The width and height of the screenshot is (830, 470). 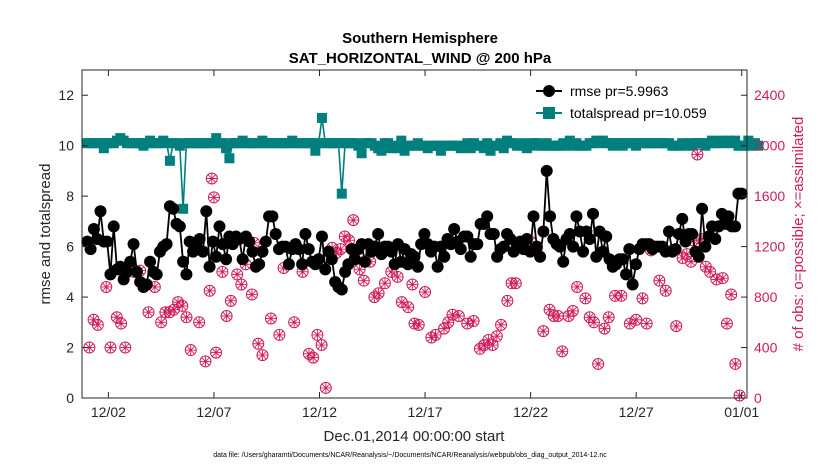 What do you see at coordinates (45, 234) in the screenshot?
I see `y-axis-label: rmse and totalspread` at bounding box center [45, 234].